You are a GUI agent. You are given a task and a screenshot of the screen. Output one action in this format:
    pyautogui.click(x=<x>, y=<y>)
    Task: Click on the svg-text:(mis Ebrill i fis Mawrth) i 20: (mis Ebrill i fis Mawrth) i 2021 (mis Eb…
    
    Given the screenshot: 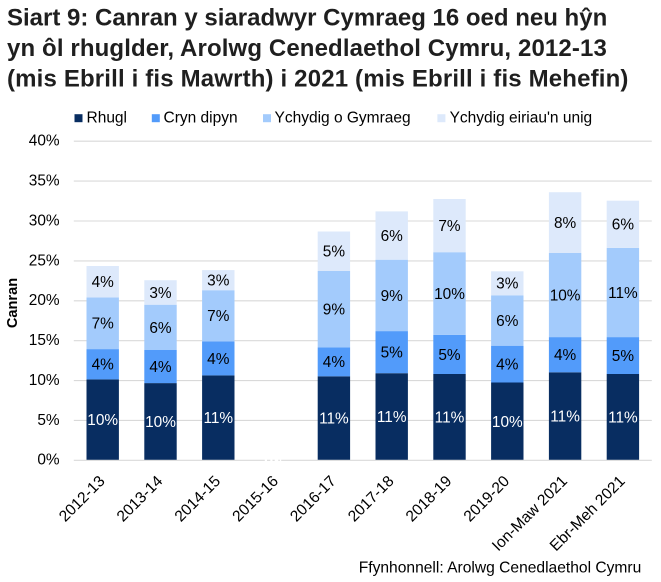 What is the action you would take?
    pyautogui.click(x=318, y=79)
    